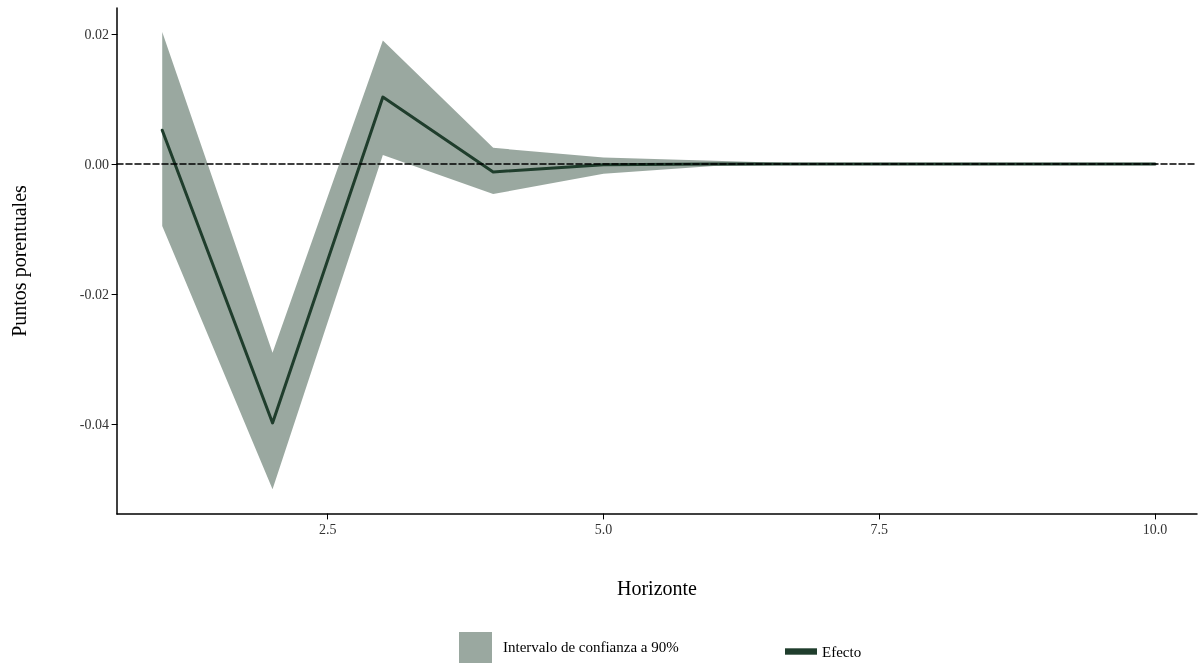 This screenshot has height=664, width=1200. I want to click on legend-label: Efecto, so click(842, 651).